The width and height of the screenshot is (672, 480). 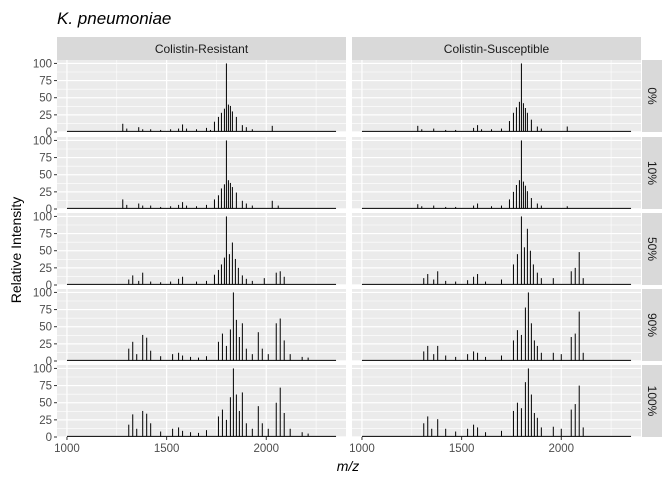 I want to click on column-strip-label: Colistin-Resistant, so click(x=202, y=49).